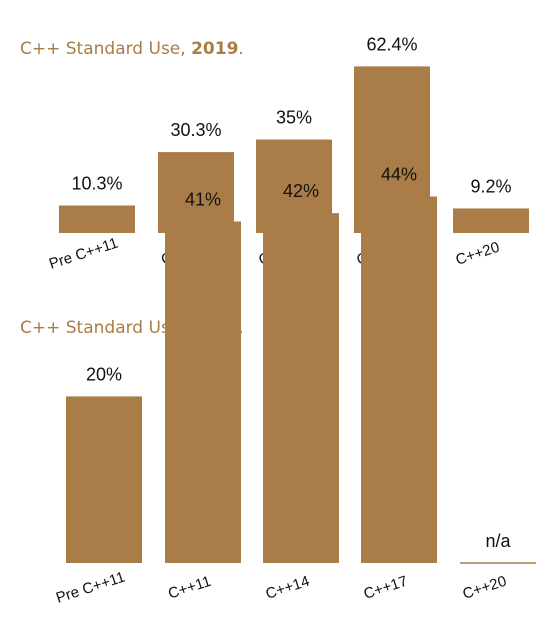 The image size is (558, 639). What do you see at coordinates (399, 380) in the screenshot?
I see `bar-cpp17` at bounding box center [399, 380].